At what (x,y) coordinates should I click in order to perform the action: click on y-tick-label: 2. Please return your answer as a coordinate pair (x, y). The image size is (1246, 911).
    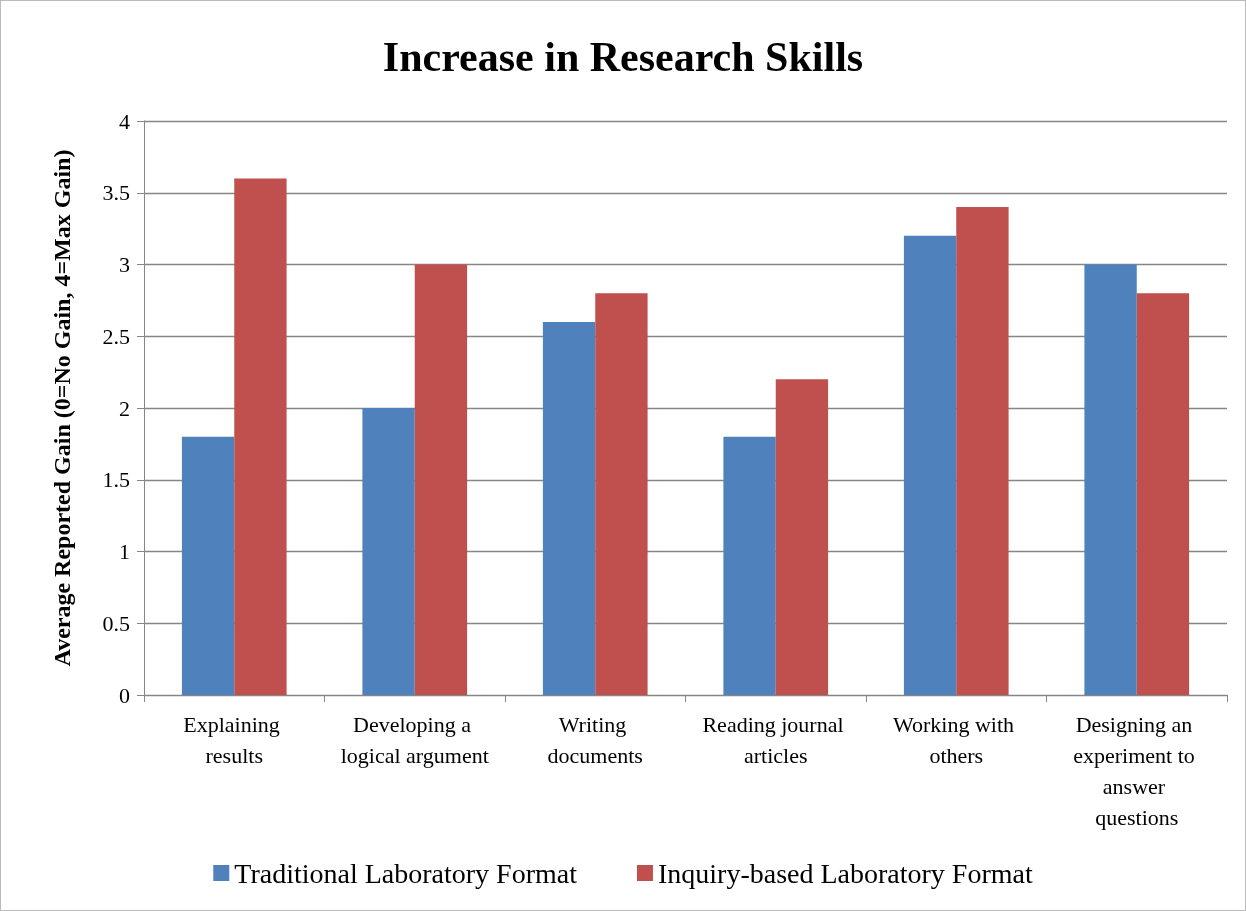
    Looking at the image, I should click on (124, 408).